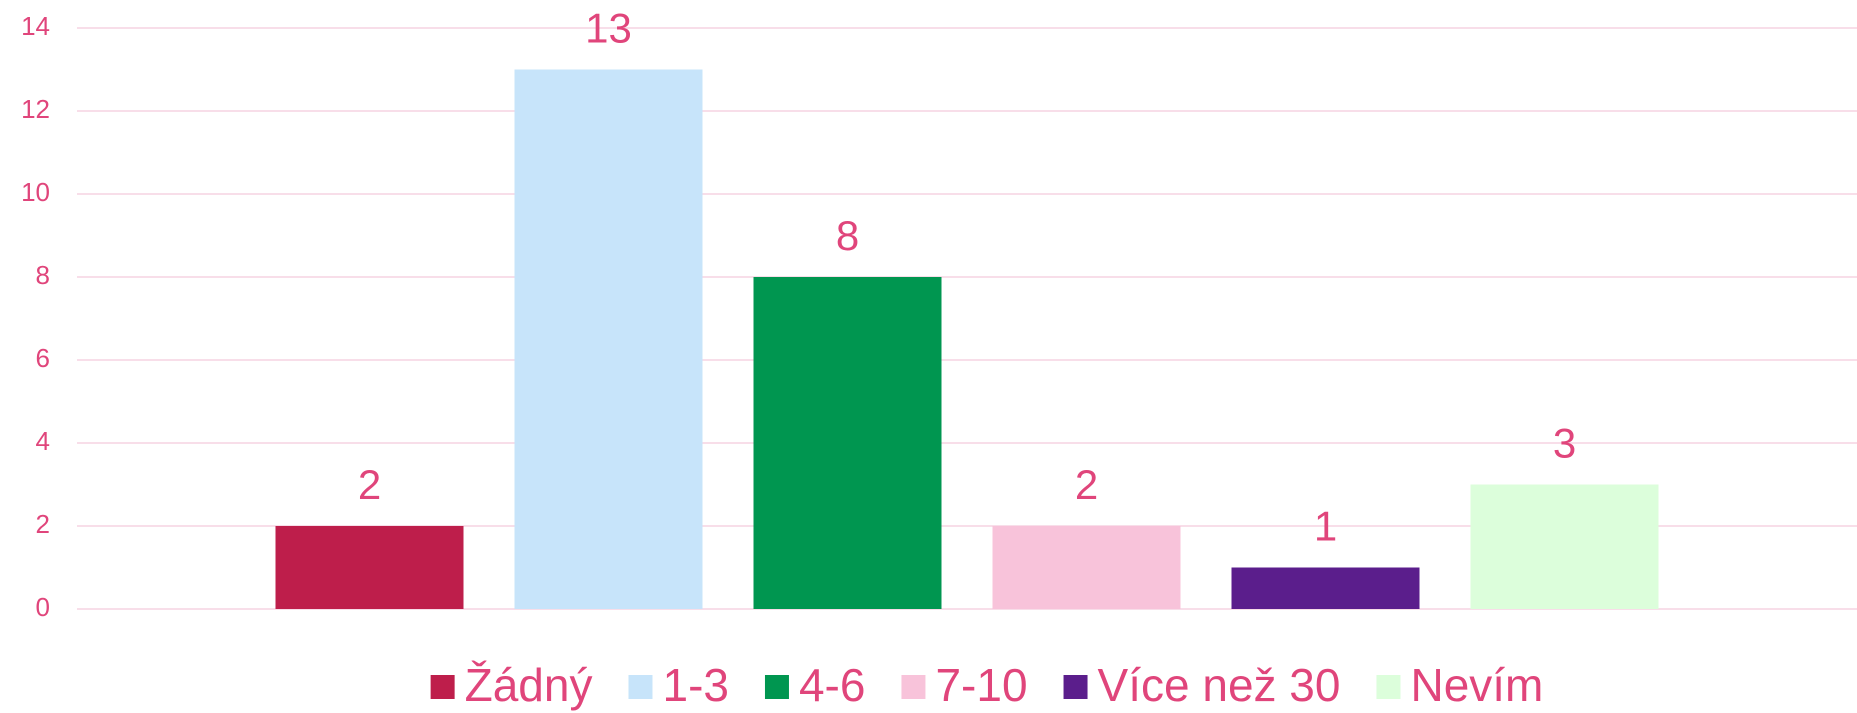  I want to click on y-tick-label: 6, so click(43, 358).